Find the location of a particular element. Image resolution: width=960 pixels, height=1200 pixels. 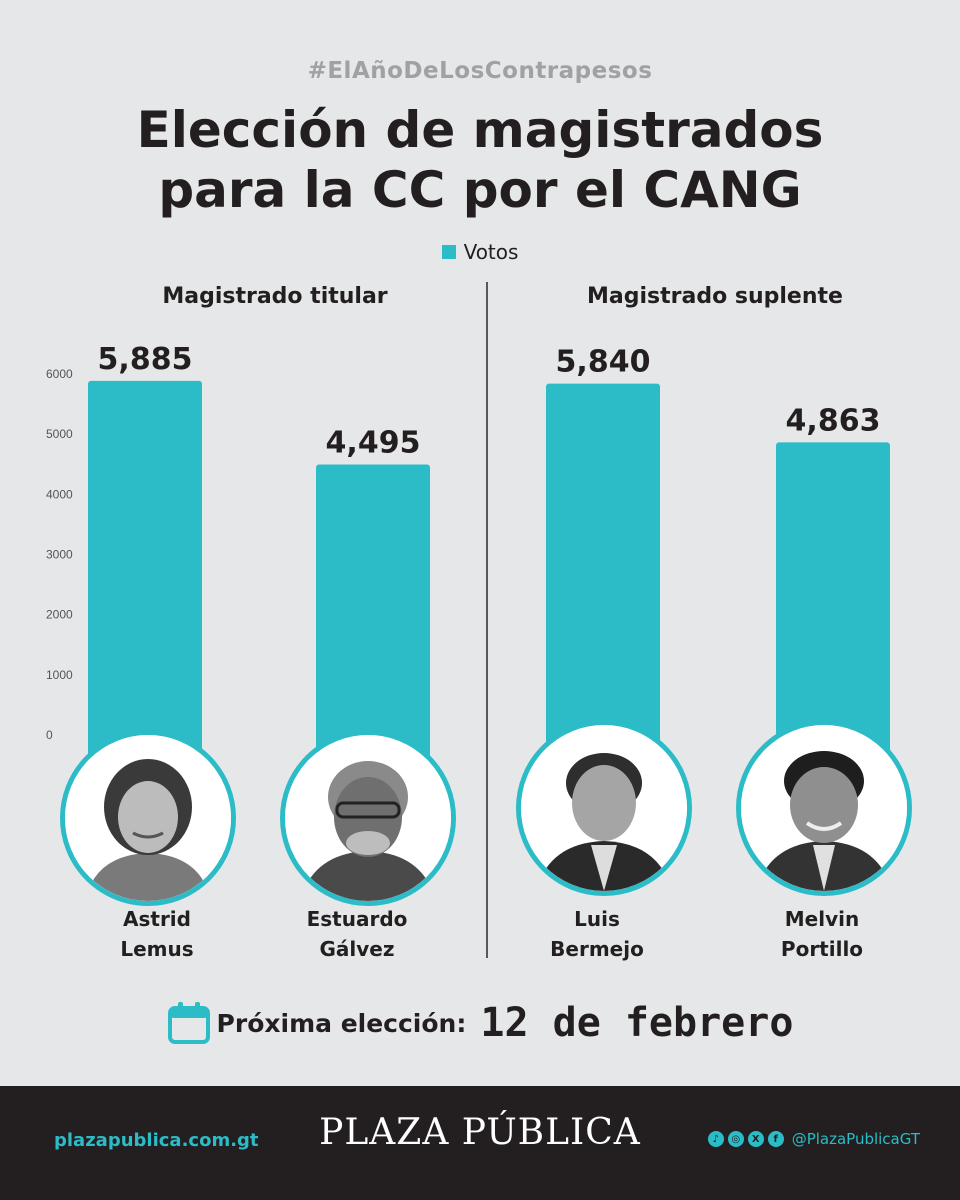

last-name: Bermejo is located at coordinates (597, 949).